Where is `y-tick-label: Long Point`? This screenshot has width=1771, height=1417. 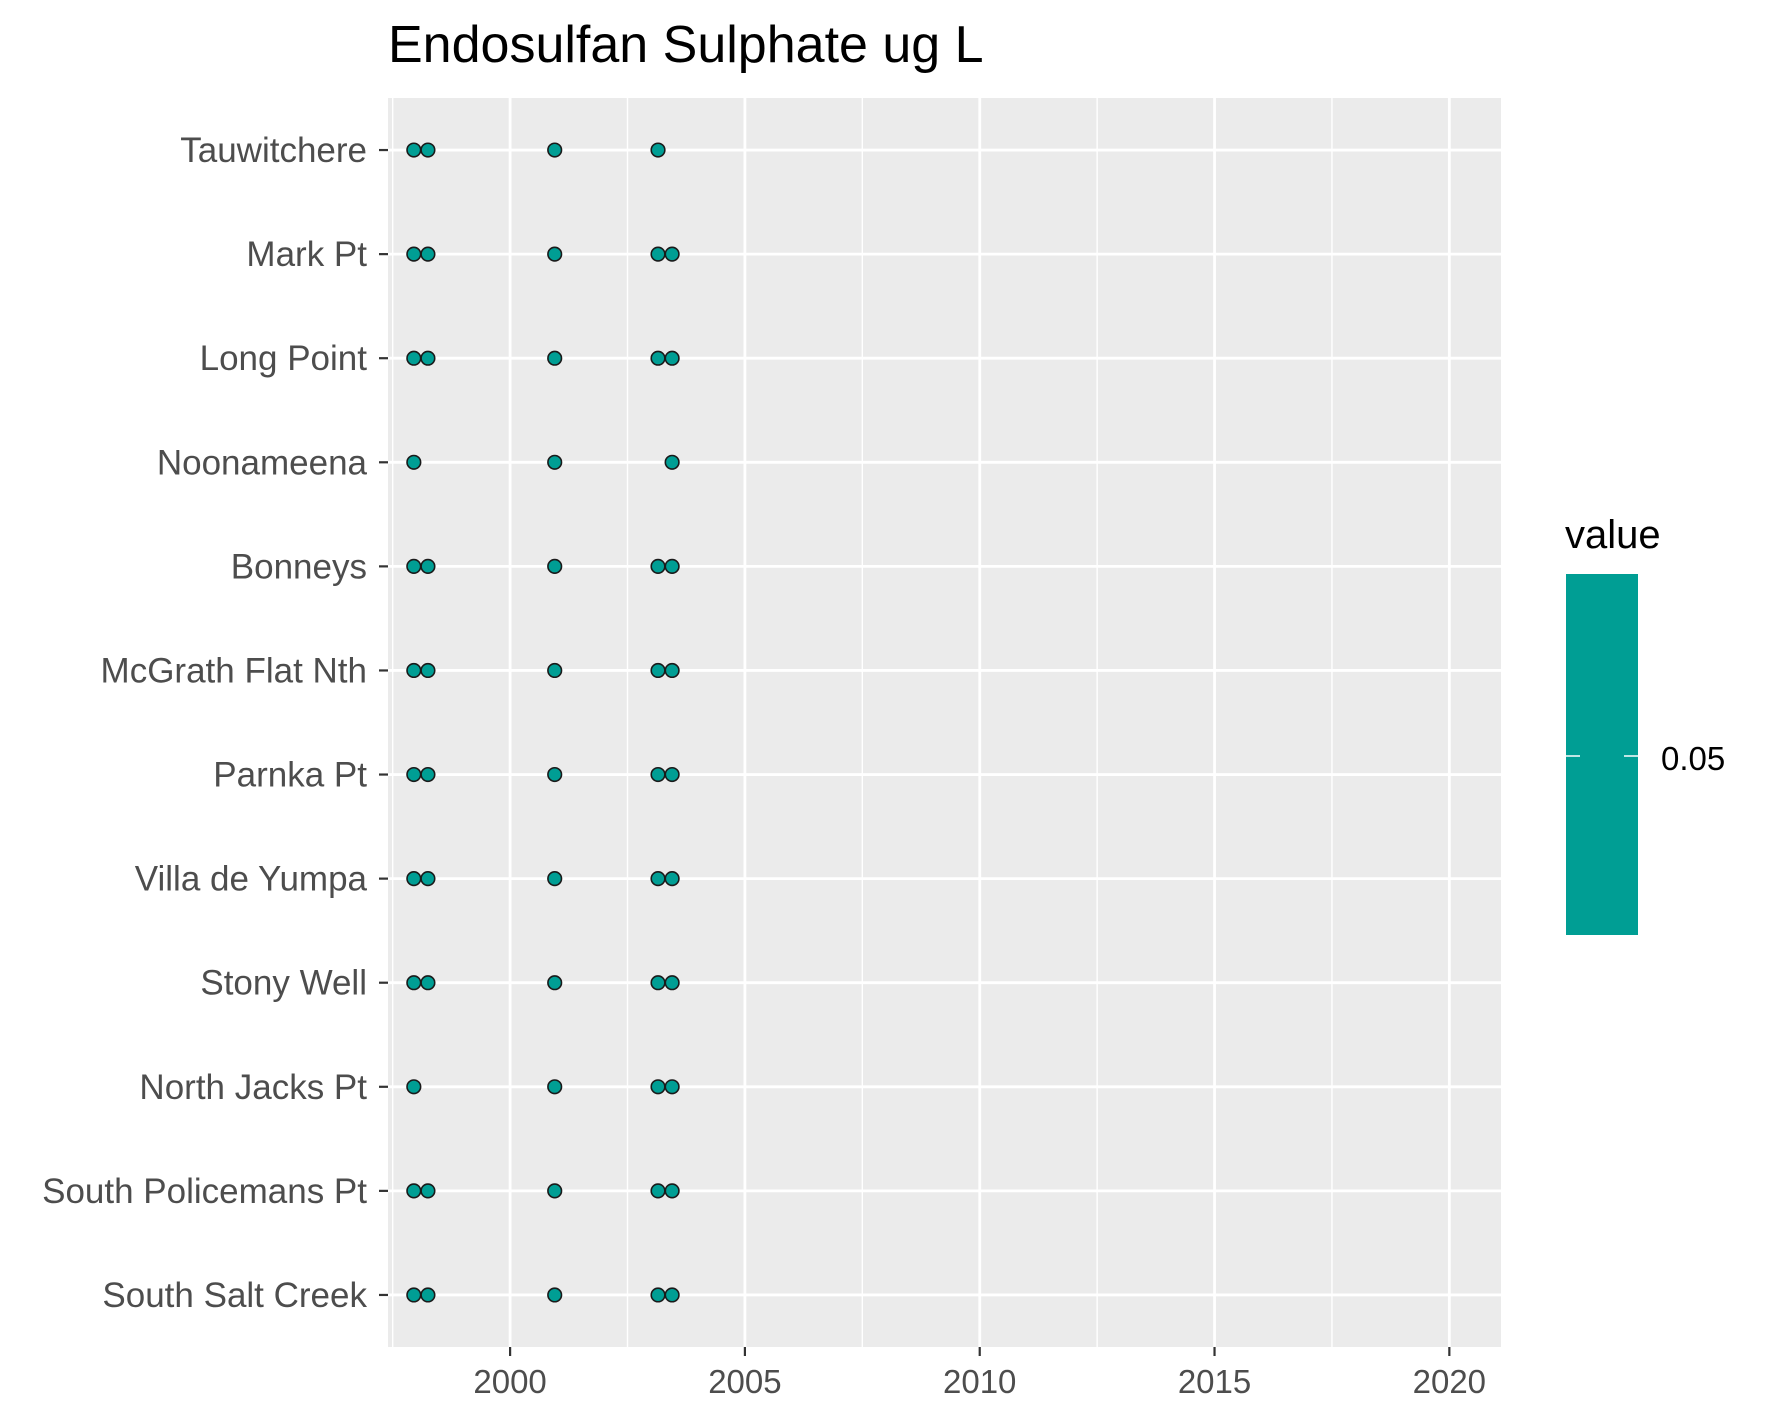
y-tick-label: Long Point is located at coordinates (284, 358).